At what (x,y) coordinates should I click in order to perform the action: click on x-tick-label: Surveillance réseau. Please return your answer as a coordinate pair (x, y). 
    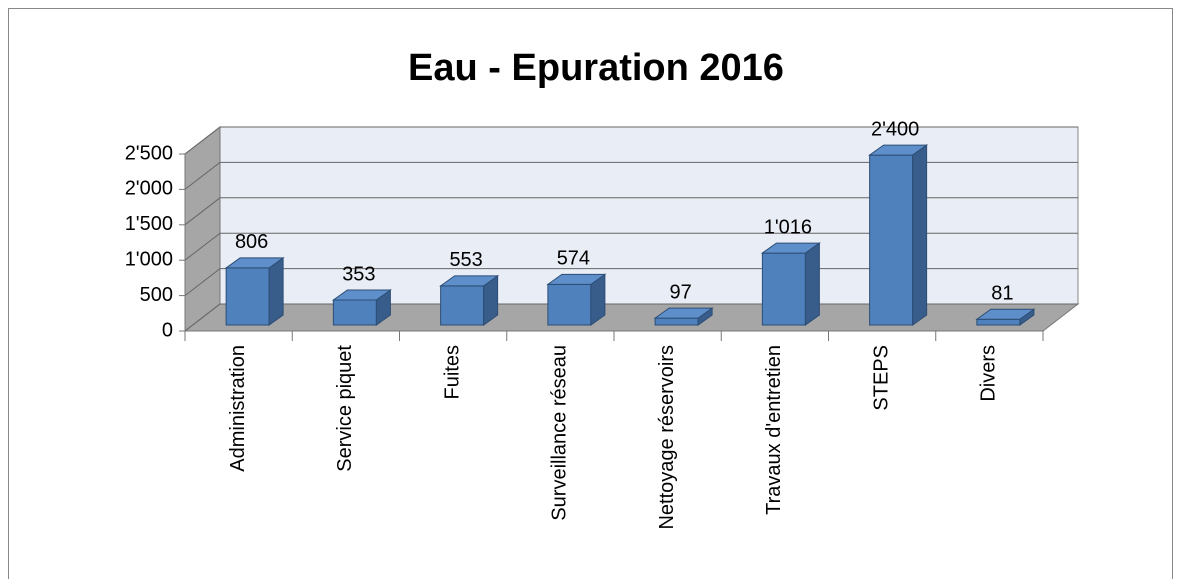
    Looking at the image, I should click on (560, 433).